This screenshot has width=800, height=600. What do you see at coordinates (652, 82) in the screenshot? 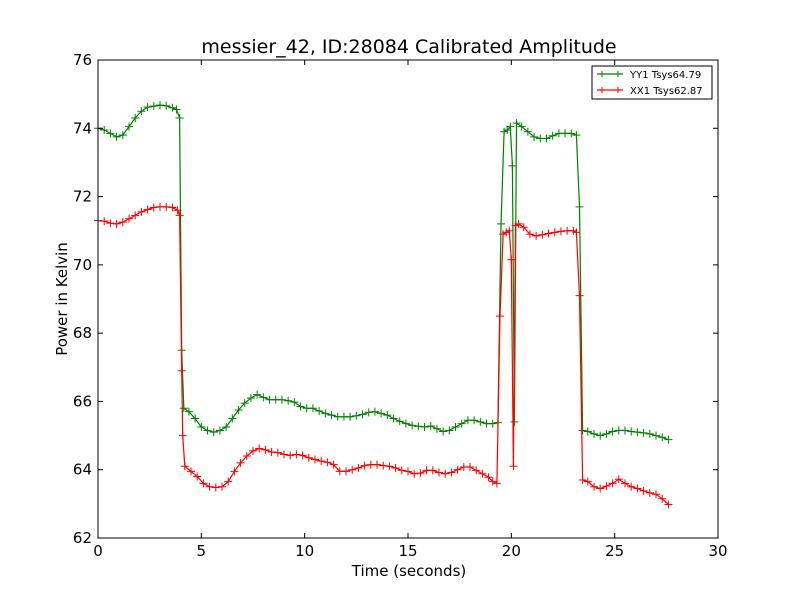
I see `legend-box` at bounding box center [652, 82].